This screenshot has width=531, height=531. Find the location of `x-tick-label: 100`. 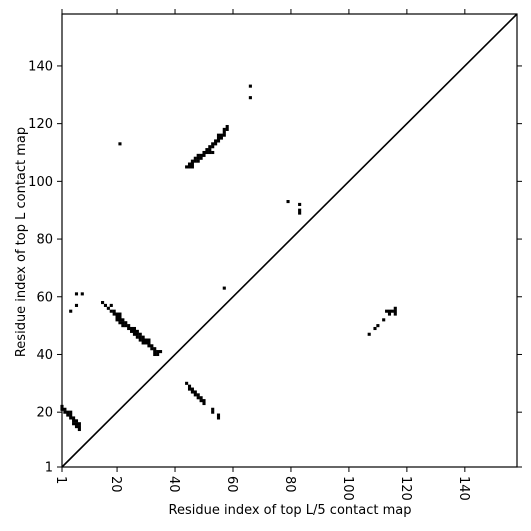

x-tick-label: 100 is located at coordinates (347, 488).